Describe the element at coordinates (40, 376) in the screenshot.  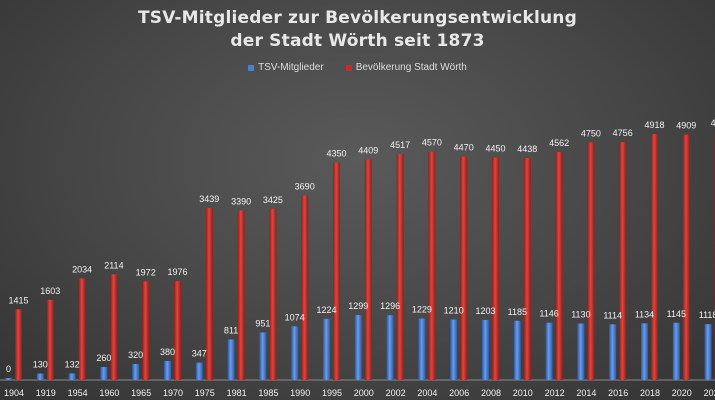
I see `bar-tsv-1919` at that location.